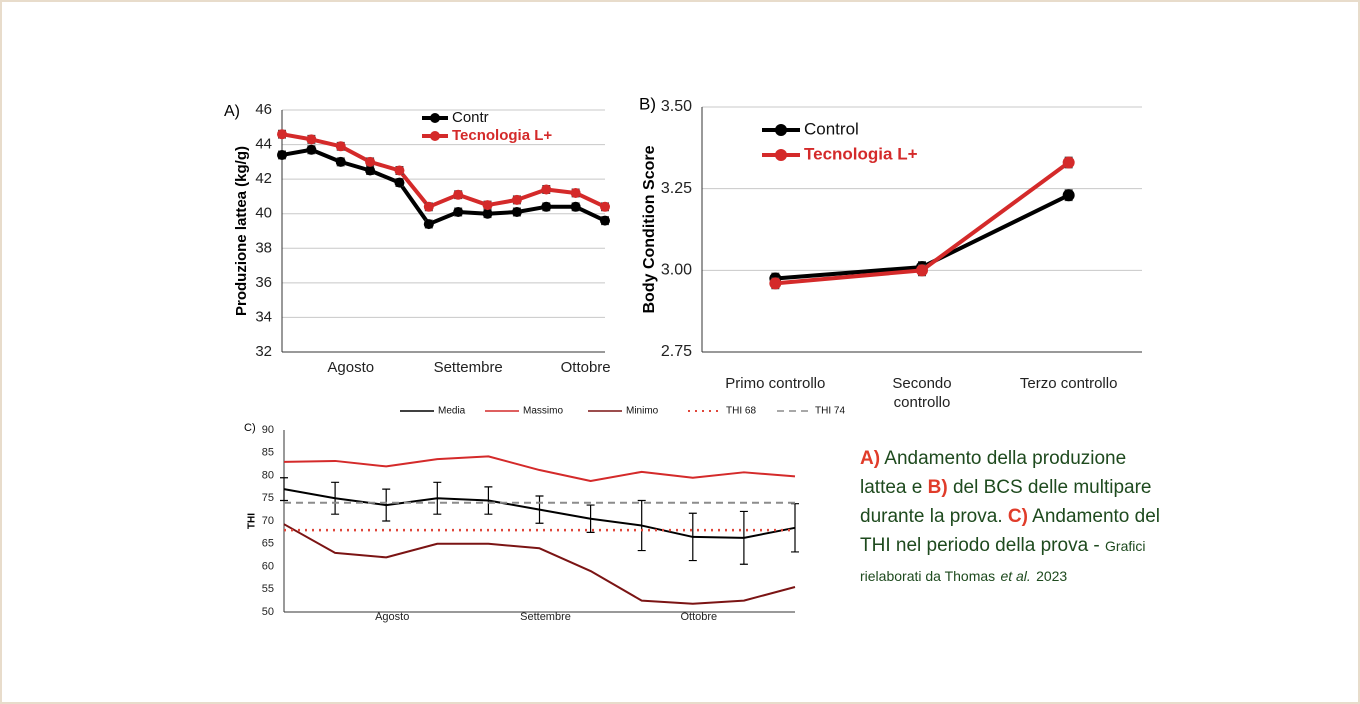 The image size is (1360, 704). Describe the element at coordinates (241, 231) in the screenshot. I see `y-axis-label: Produzione lattea (kg/g)` at that location.